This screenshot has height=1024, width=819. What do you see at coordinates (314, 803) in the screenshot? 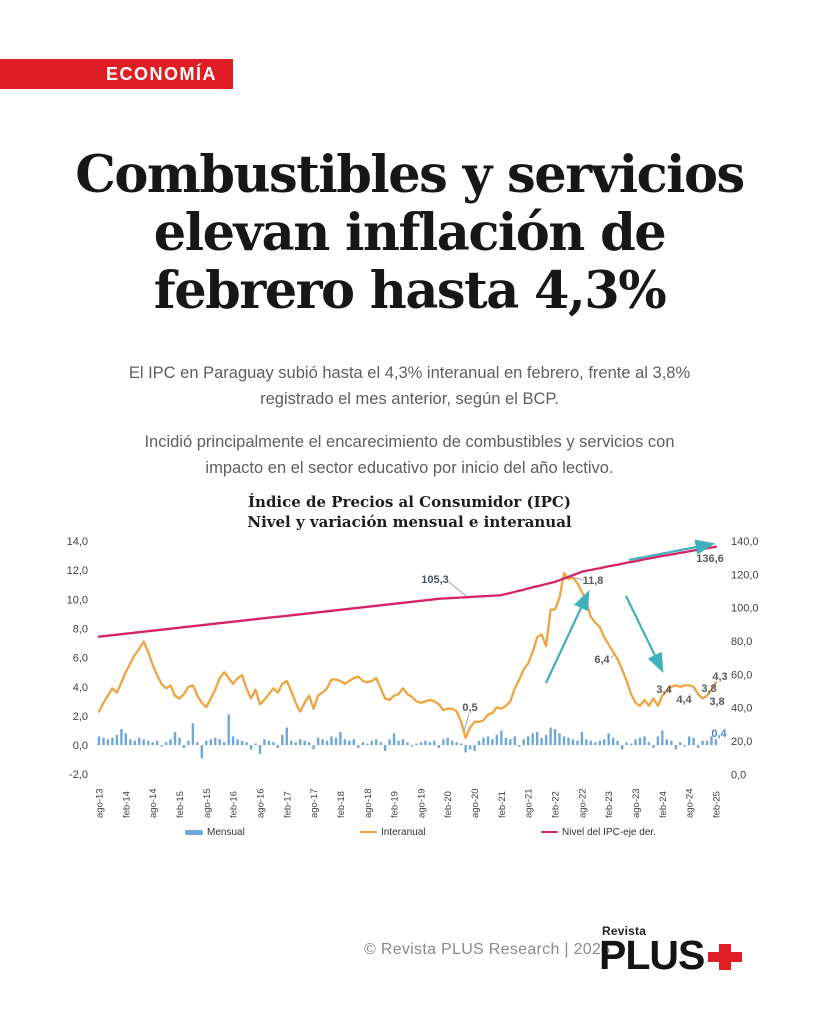
I see `x-axis-tick: ago-17` at bounding box center [314, 803].